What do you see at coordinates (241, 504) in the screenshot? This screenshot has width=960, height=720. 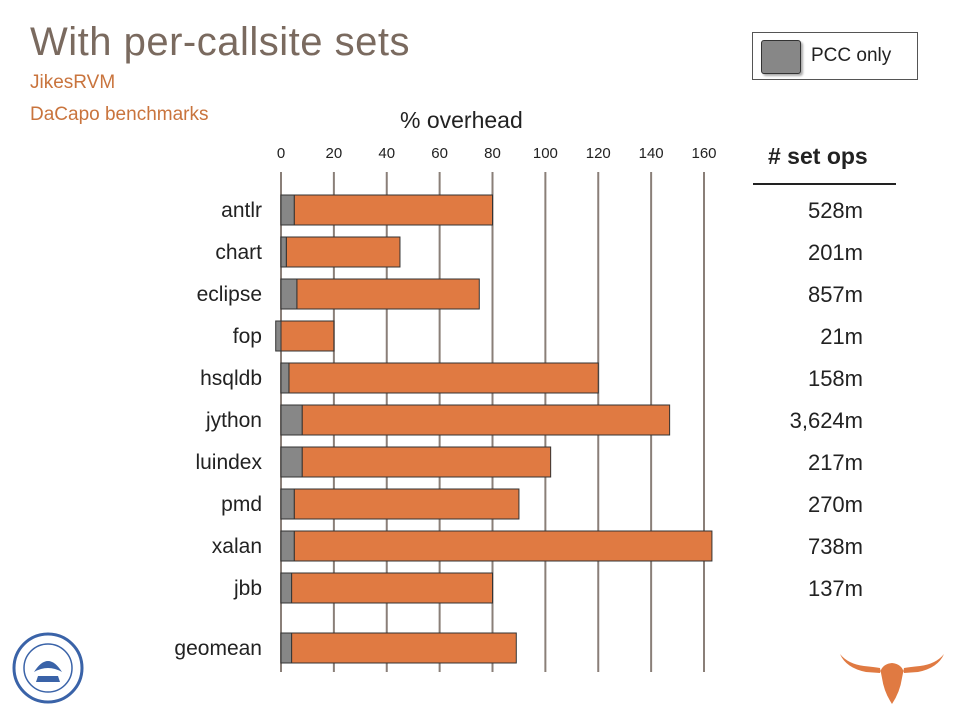 I see `category-label: pmd` at bounding box center [241, 504].